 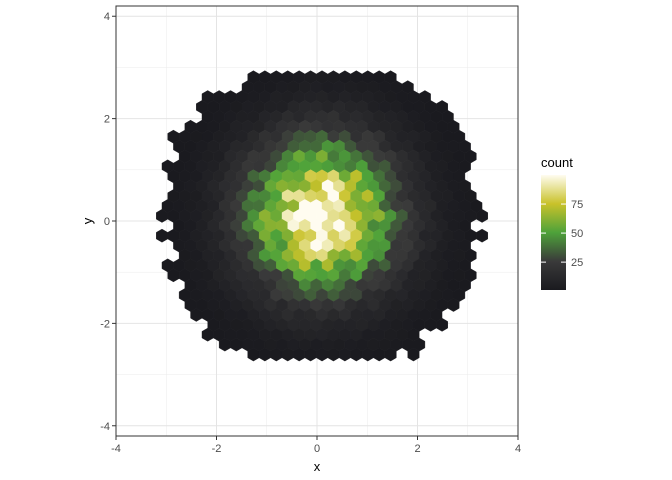 I want to click on y-tick-label: 2, so click(x=107, y=120).